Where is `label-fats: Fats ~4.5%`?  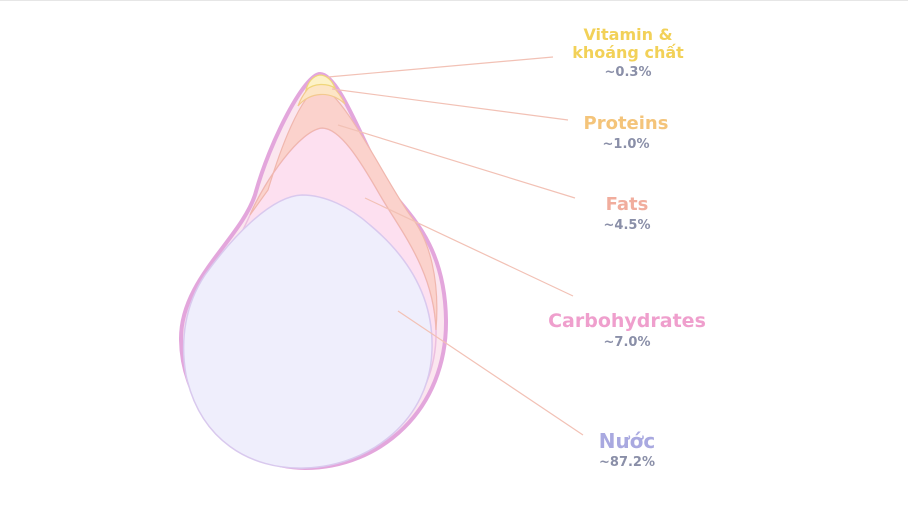 label-fats: Fats ~4.5% is located at coordinates (627, 214).